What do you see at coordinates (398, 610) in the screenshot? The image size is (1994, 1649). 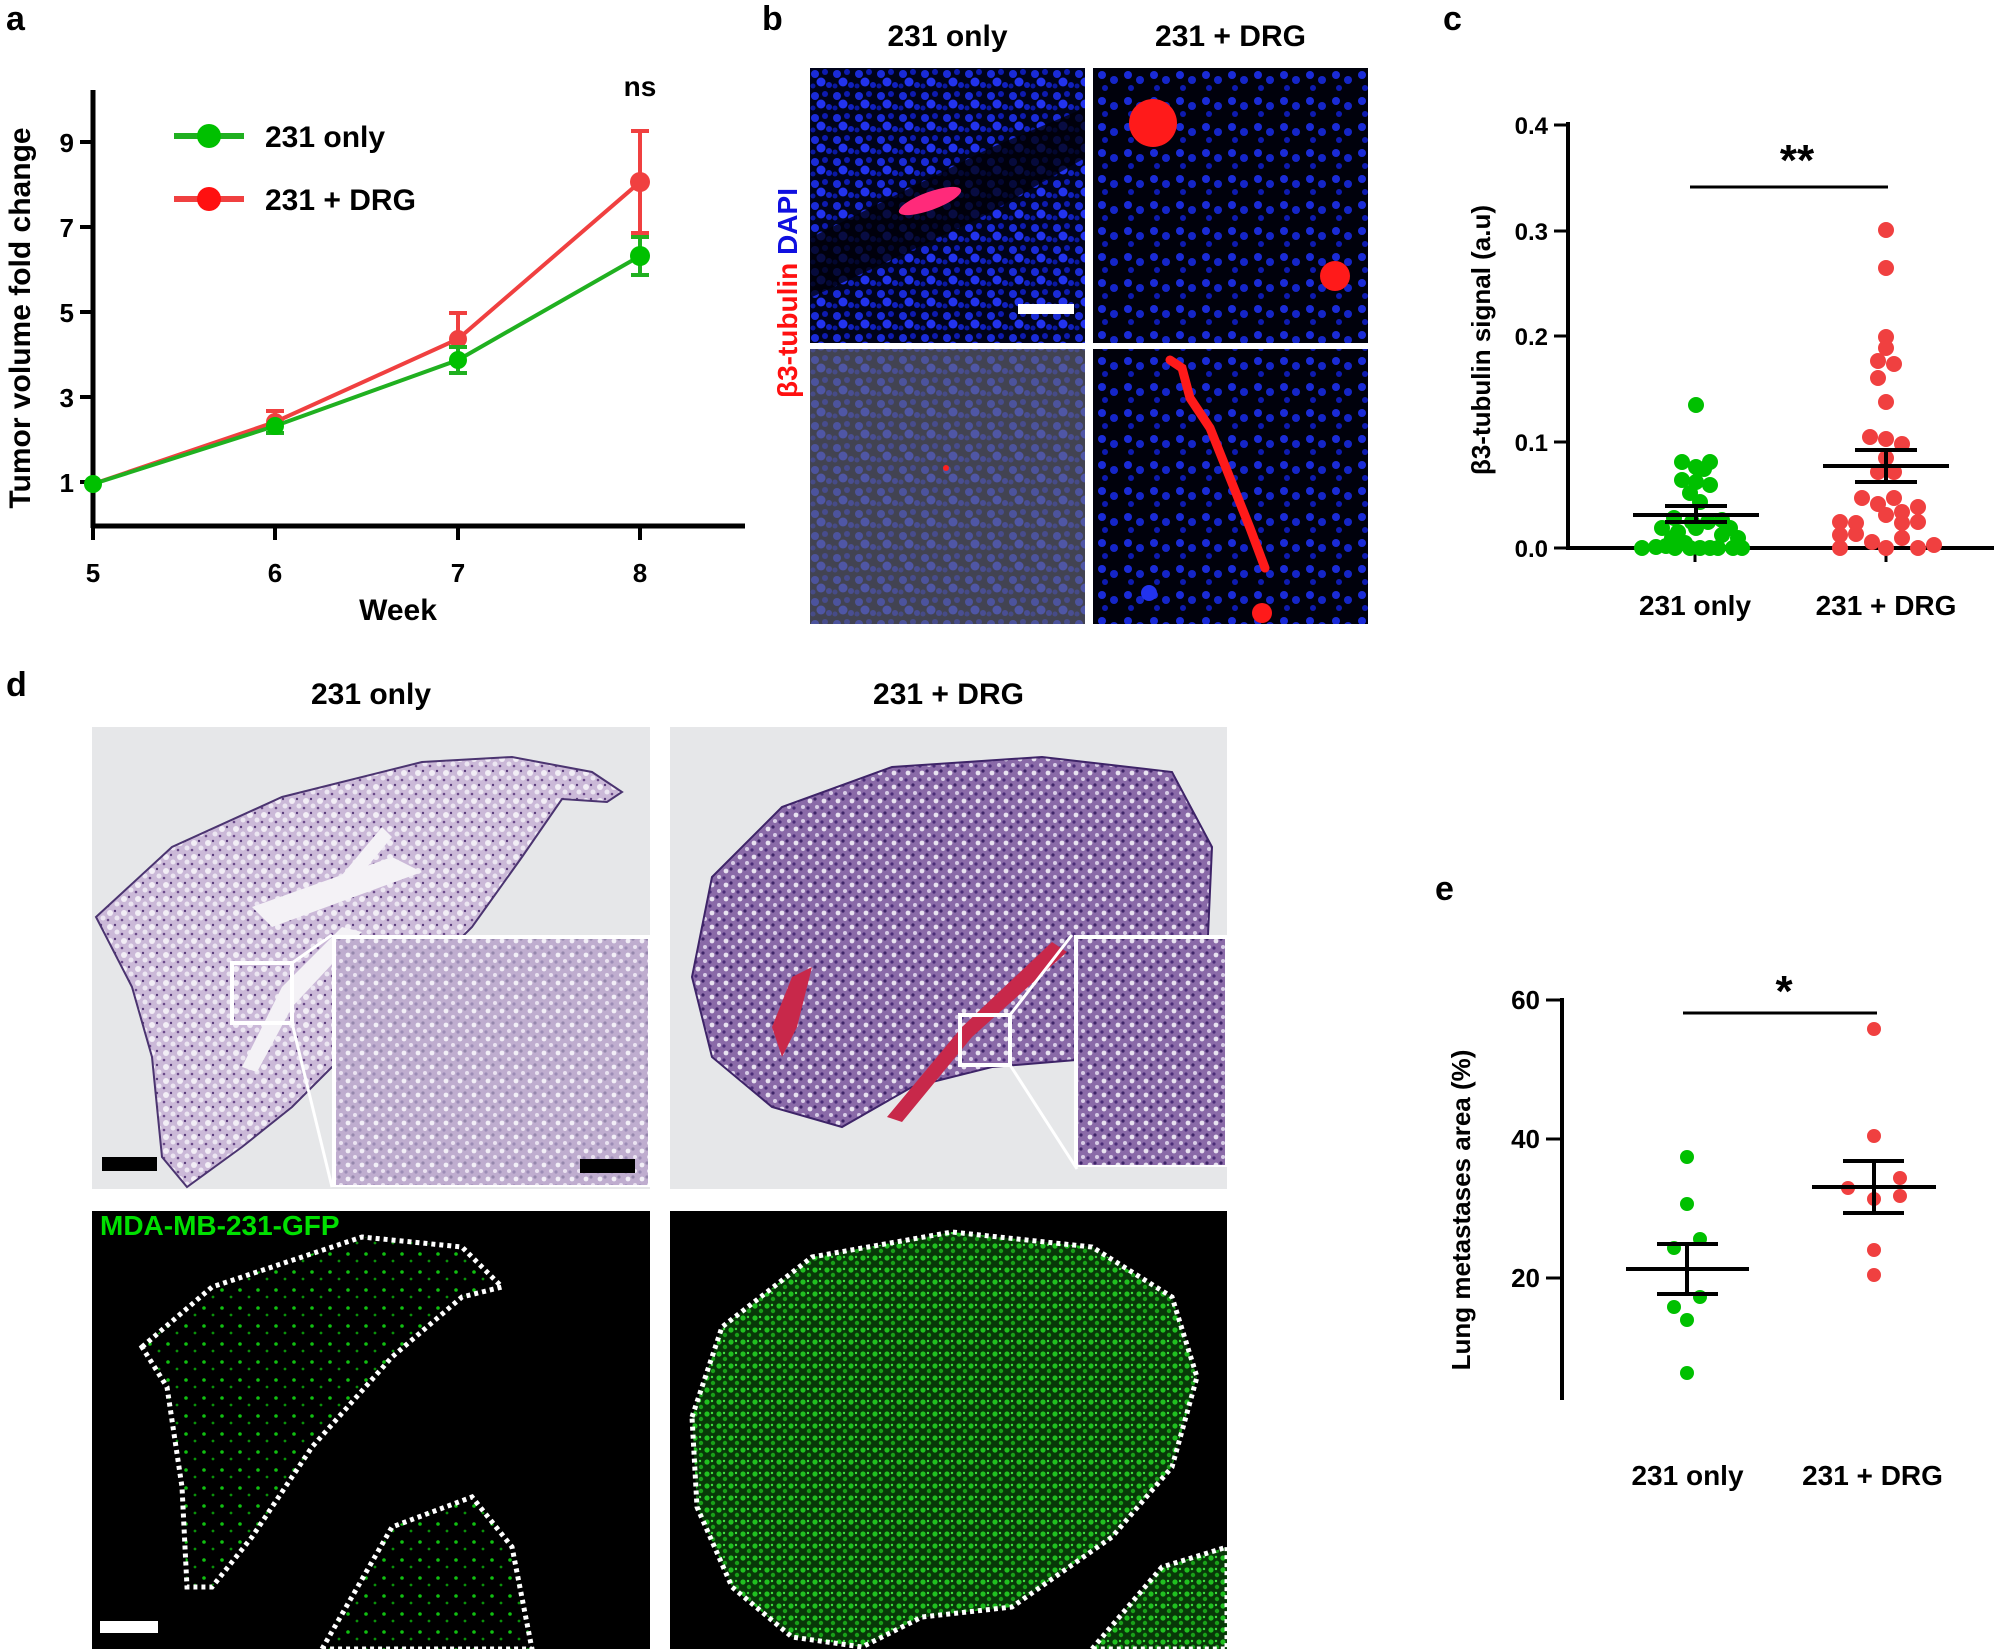 I see `x-axis-label-a: Week` at bounding box center [398, 610].